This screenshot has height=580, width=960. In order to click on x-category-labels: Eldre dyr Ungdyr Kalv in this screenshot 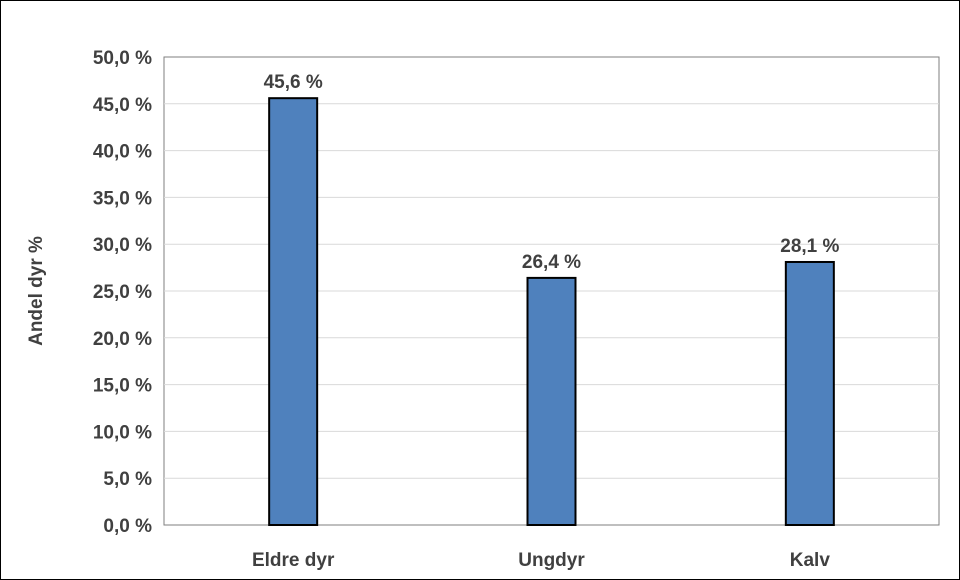, I will do `click(541, 560)`.